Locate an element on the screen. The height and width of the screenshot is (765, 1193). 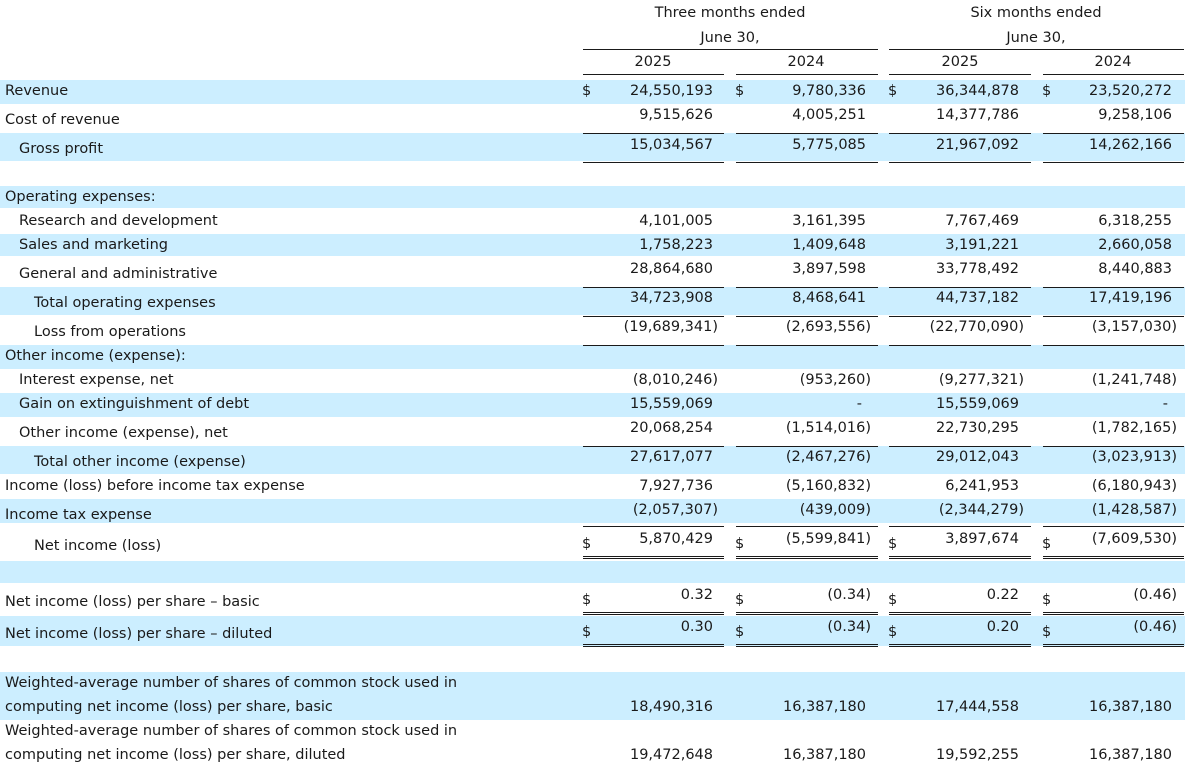
cell-general-and-administrative: 33,778,492 is located at coordinates (977, 269).